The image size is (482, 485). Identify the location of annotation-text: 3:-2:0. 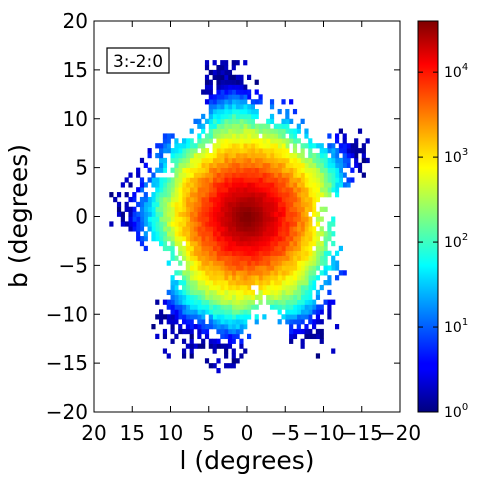
(138, 62).